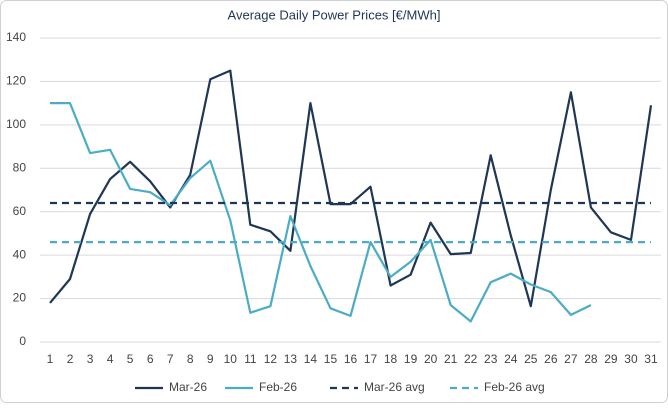  Describe the element at coordinates (16, 124) in the screenshot. I see `y-tick-label: 100` at that location.